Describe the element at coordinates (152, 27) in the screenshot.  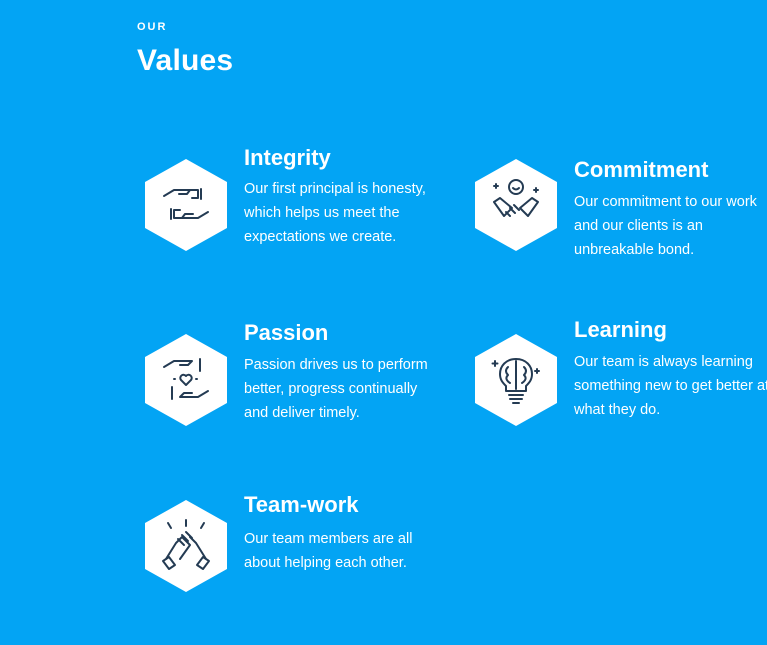
I see `section-eyebrow: OUR` at that location.